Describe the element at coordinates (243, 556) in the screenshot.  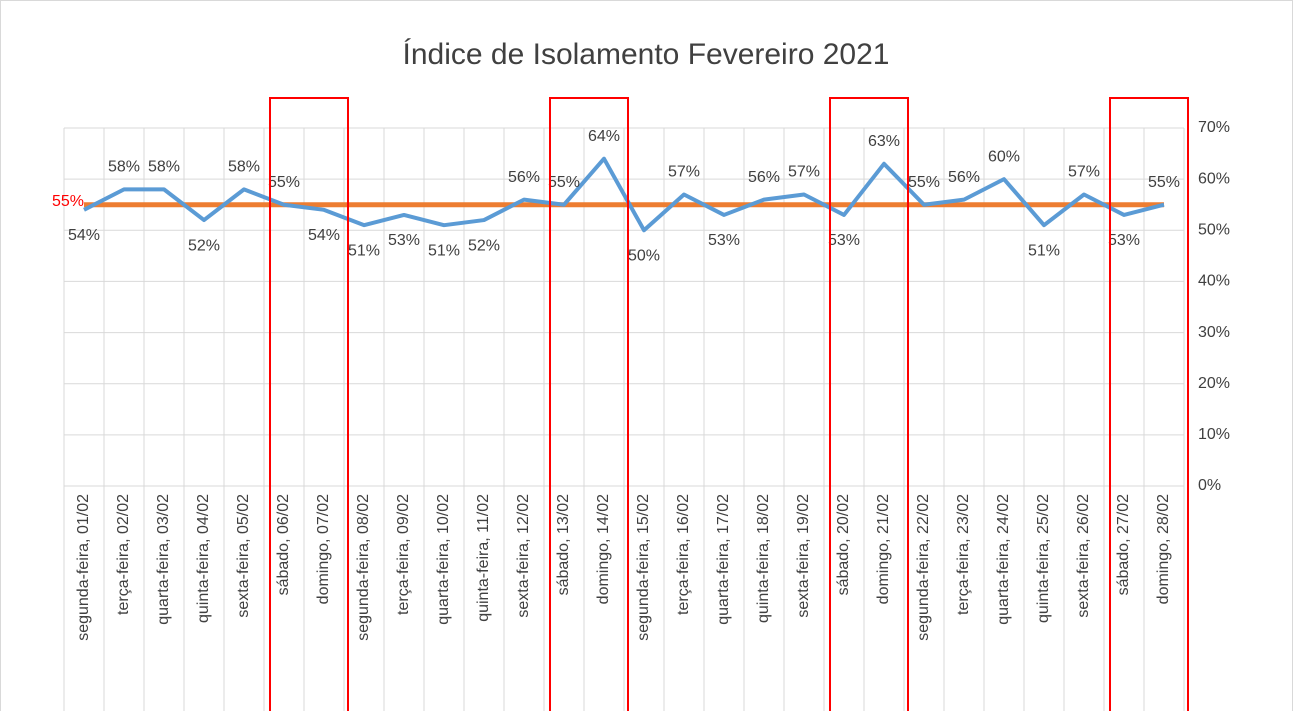
I see `x-tick-label: sexta-feira, 05/02` at that location.